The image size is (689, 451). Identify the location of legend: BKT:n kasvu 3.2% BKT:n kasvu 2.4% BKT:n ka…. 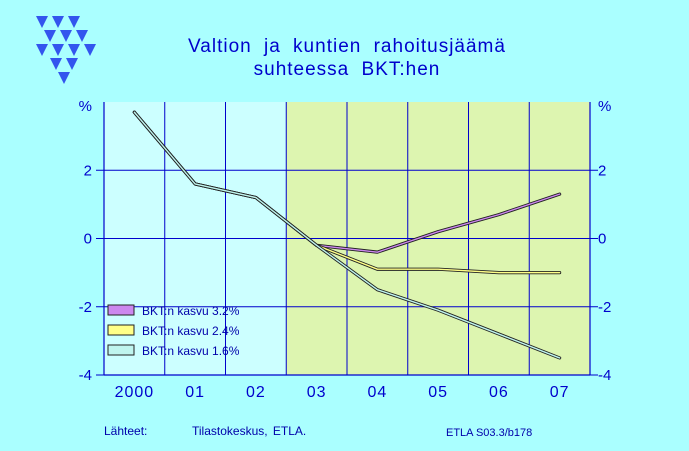
(173, 331).